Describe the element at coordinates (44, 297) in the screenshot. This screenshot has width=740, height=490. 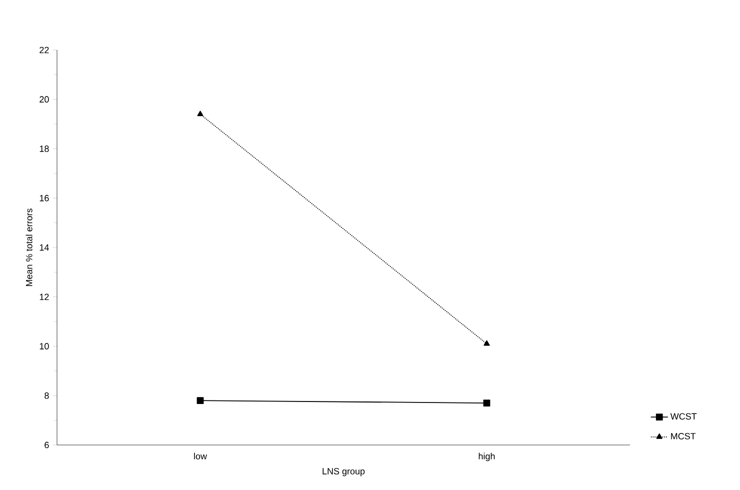
I see `y-tick-label: 12` at that location.